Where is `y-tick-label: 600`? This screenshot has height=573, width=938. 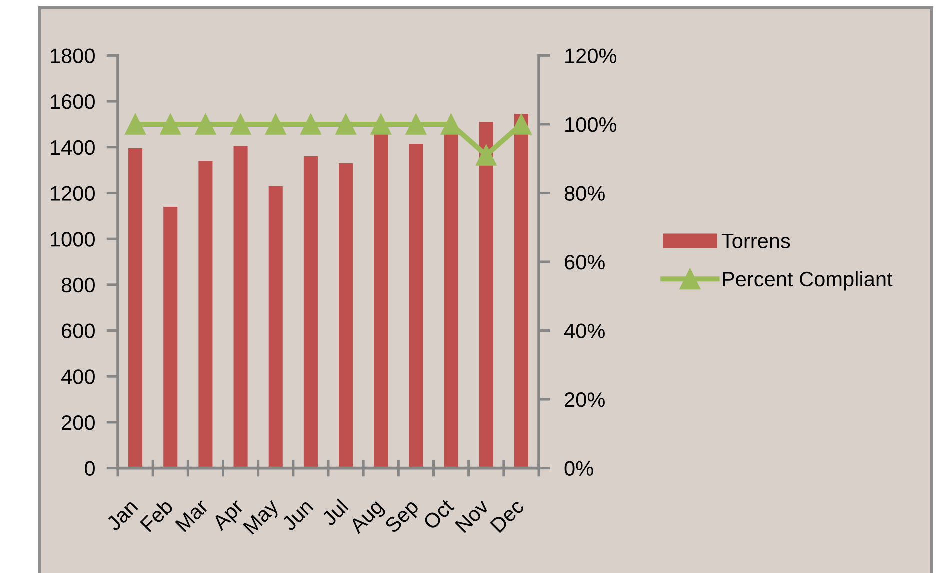 y-tick-label: 600 is located at coordinates (78, 331).